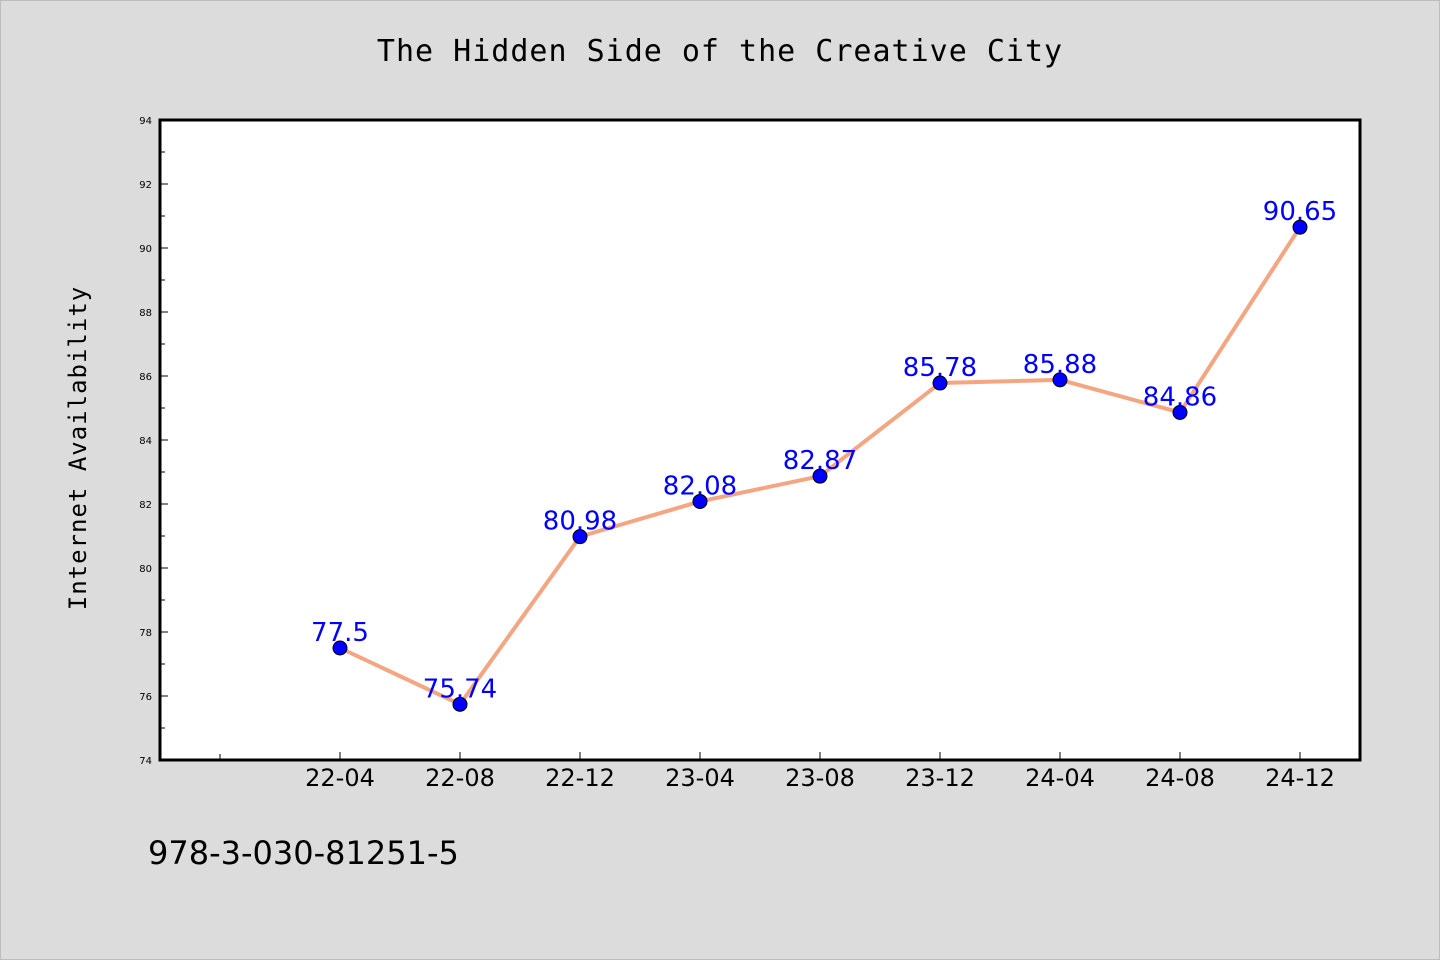  Describe the element at coordinates (1060, 365) in the screenshot. I see `data-label: 85.88` at that location.